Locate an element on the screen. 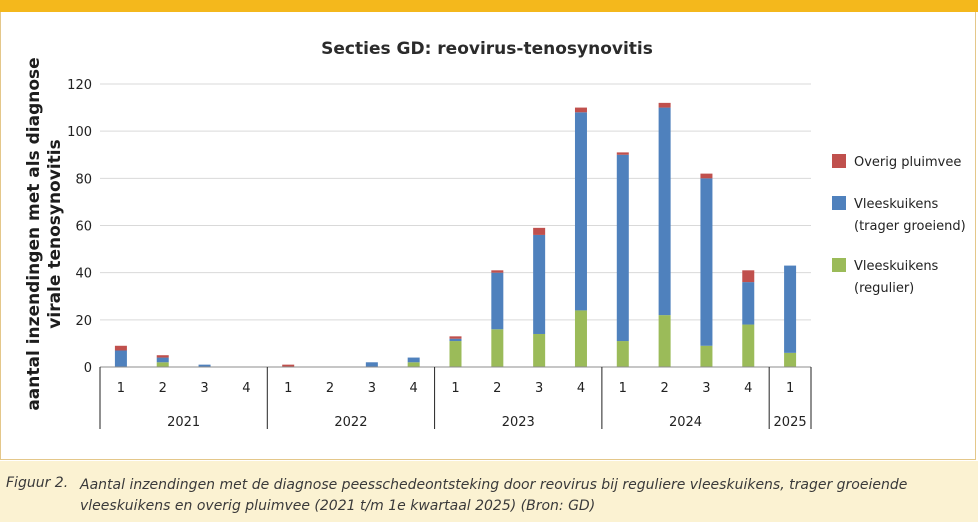 This screenshot has width=978, height=522. legend-label: Vleeskuikens (regulier) is located at coordinates (896, 277).